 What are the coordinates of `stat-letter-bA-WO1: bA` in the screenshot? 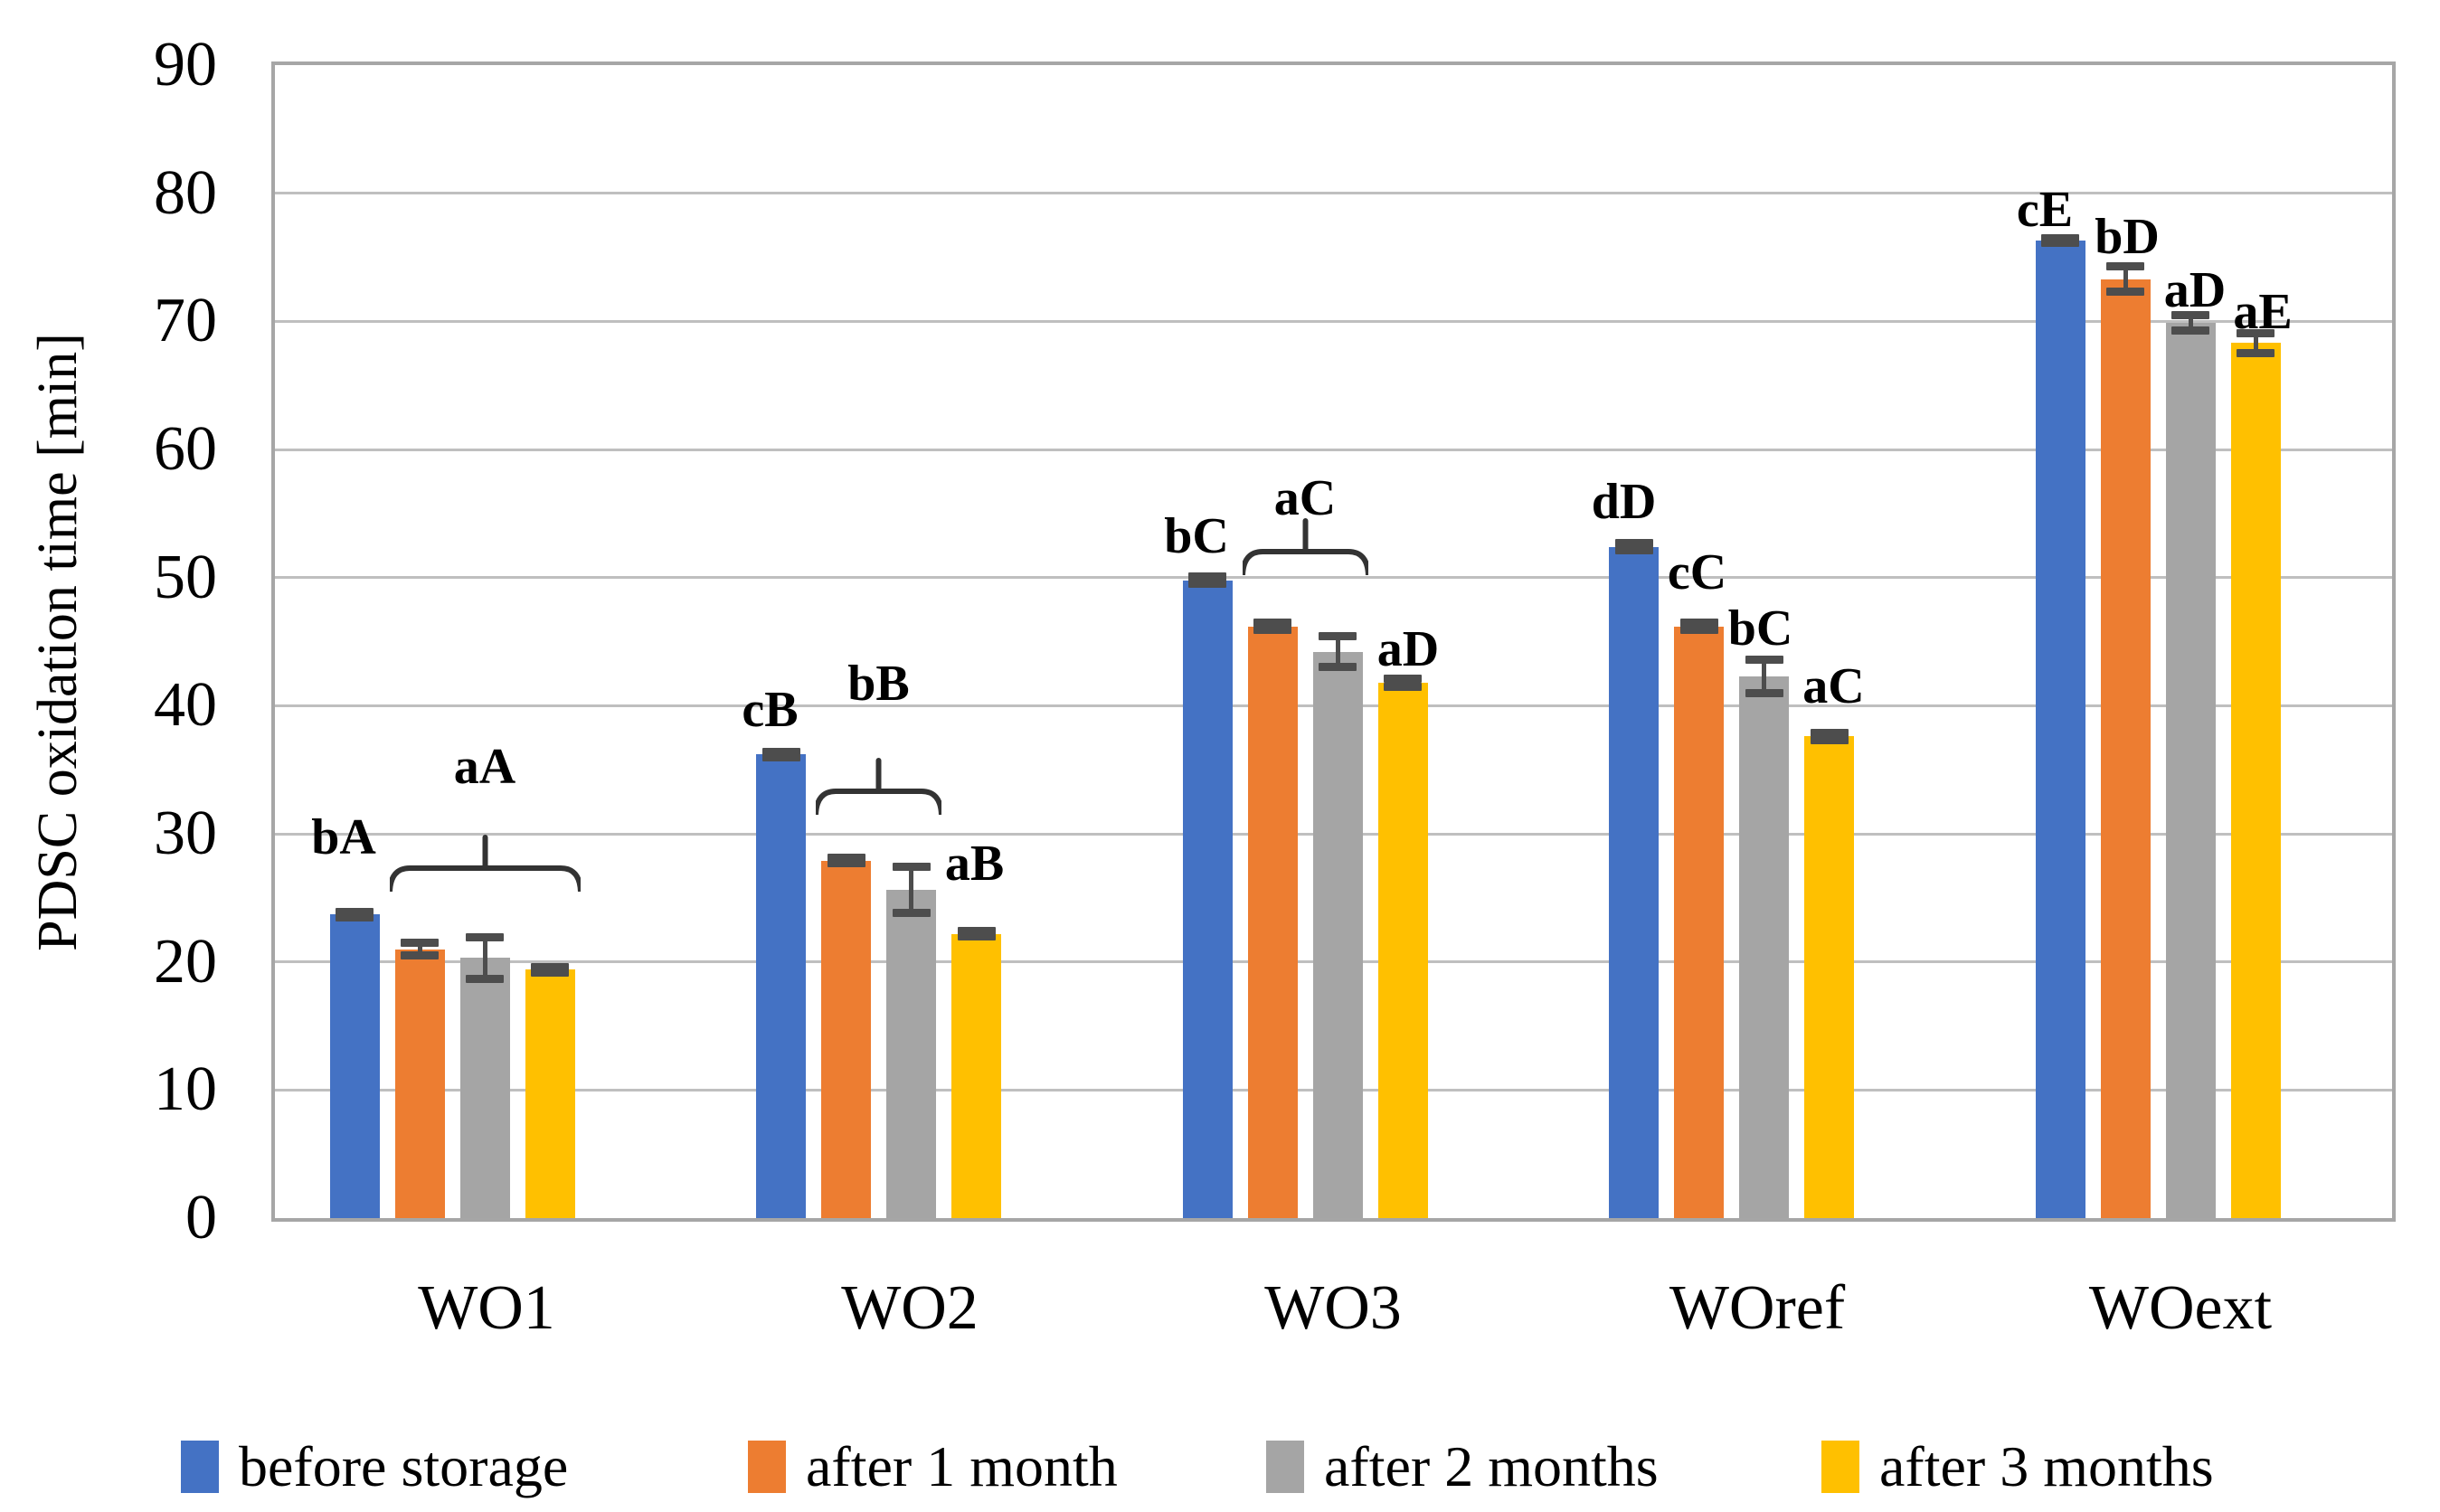 It's located at (343, 837).